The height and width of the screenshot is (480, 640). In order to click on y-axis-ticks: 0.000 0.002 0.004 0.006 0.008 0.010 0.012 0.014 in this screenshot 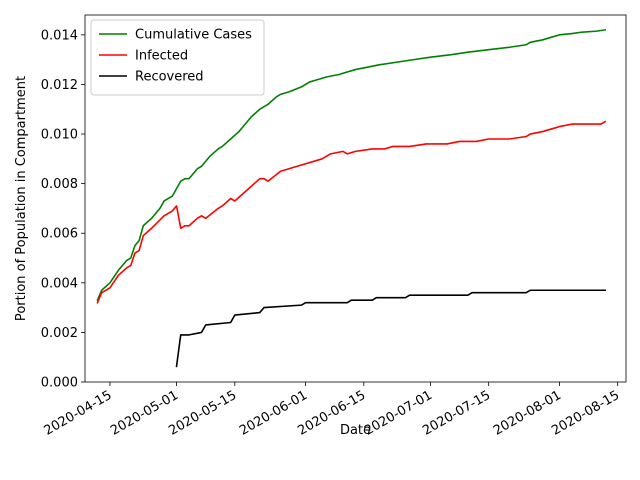, I will do `click(63, 209)`.